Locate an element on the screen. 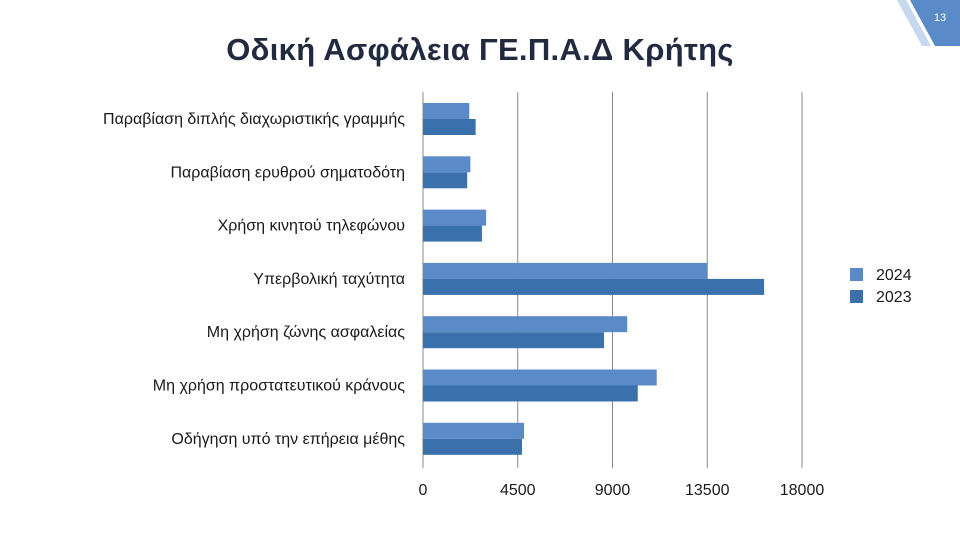  corner-tab is located at coordinates (935, 23).